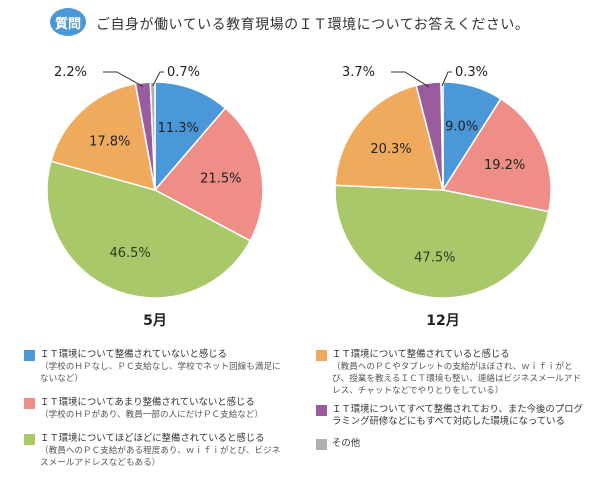 The image size is (600, 500). What do you see at coordinates (29, 403) in the screenshot?
I see `legend-swatch-red` at bounding box center [29, 403].